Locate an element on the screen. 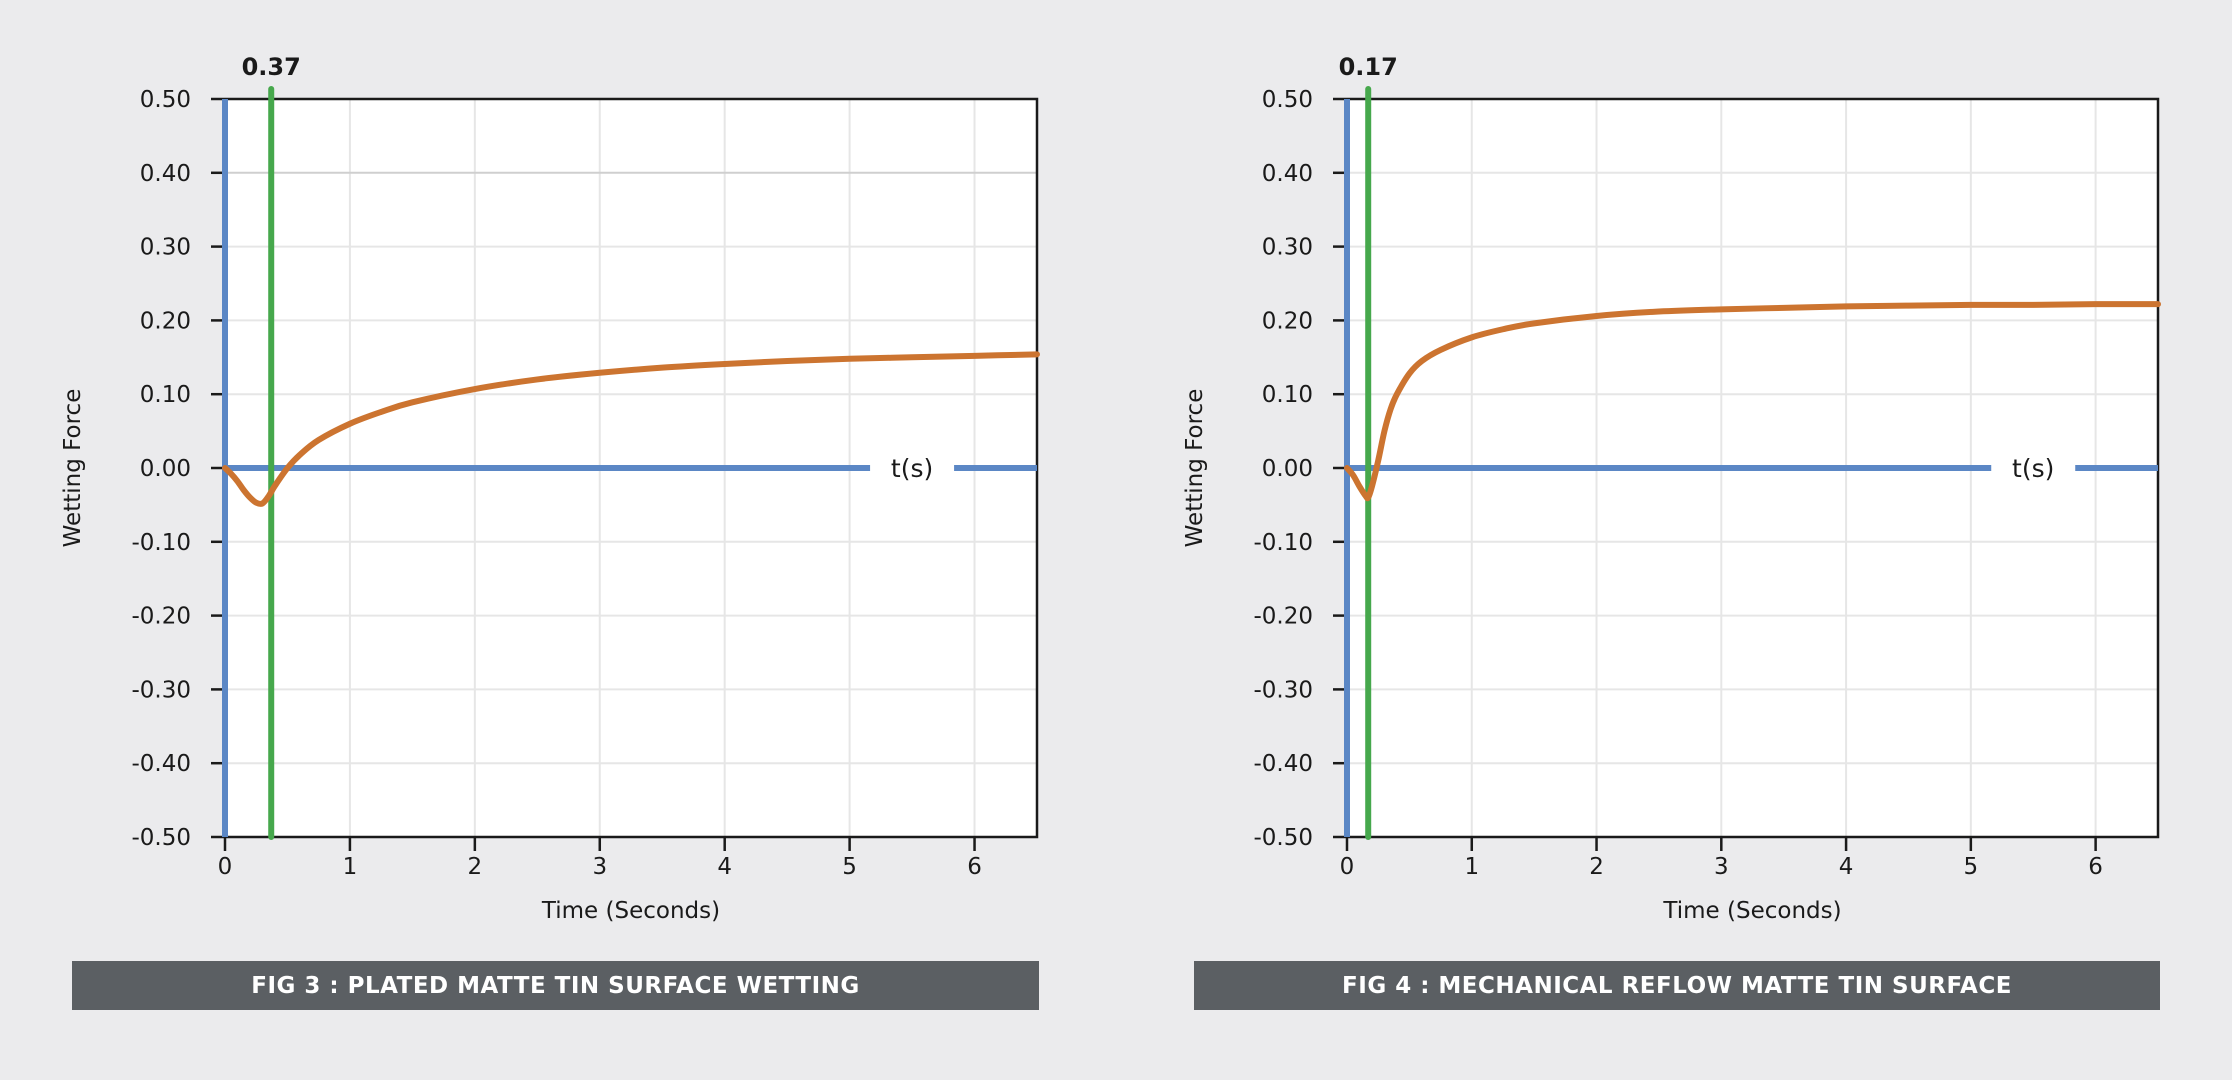 The image size is (2232, 1080). marker-label: 0.17 is located at coordinates (1368, 67).